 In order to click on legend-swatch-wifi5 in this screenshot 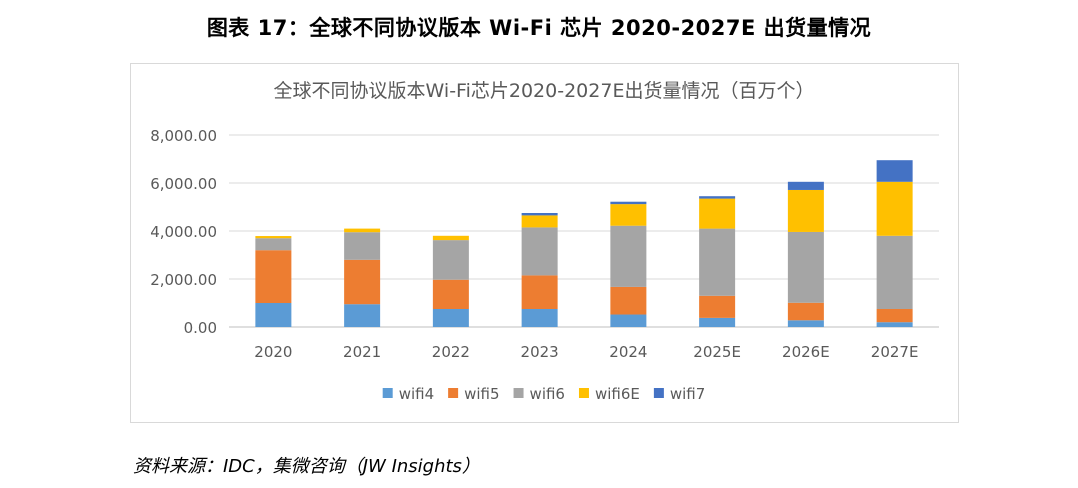, I will do `click(453, 393)`.